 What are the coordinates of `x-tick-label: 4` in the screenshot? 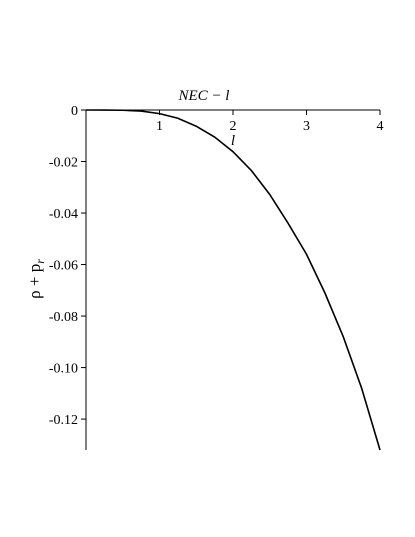 It's located at (380, 126).